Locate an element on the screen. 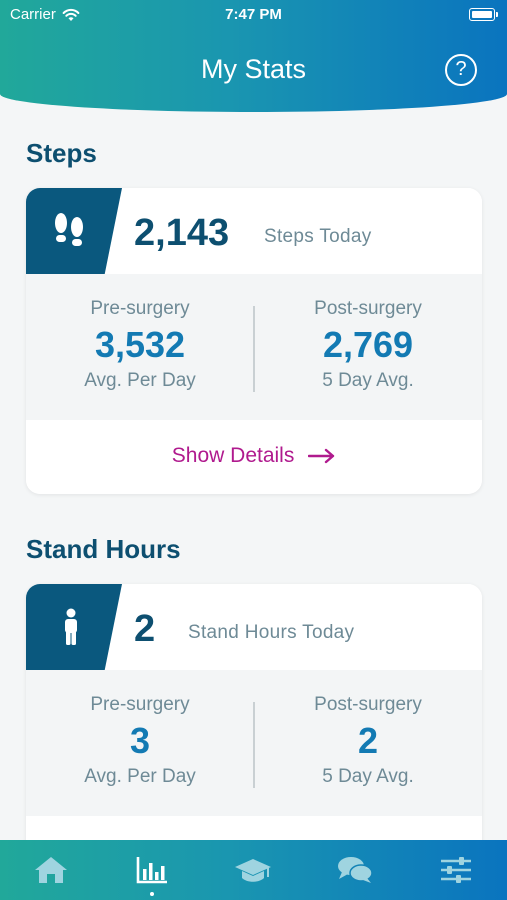  stand-post-sub: 5 Day Avg. is located at coordinates (368, 776).